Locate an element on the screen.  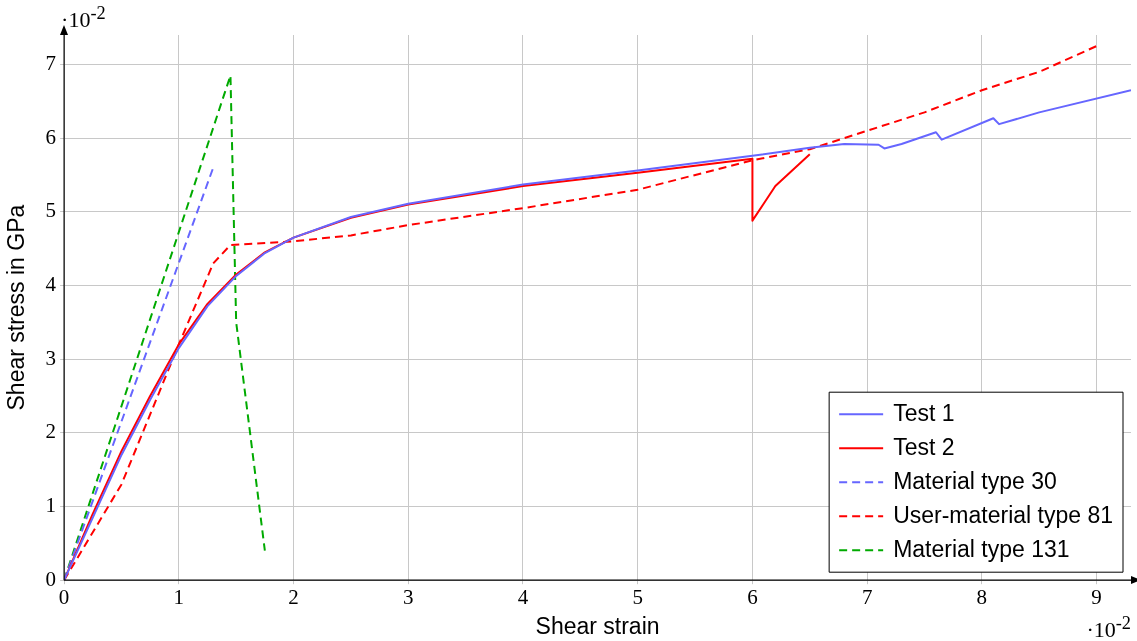
x-tick-label: 7 is located at coordinates (867, 597).